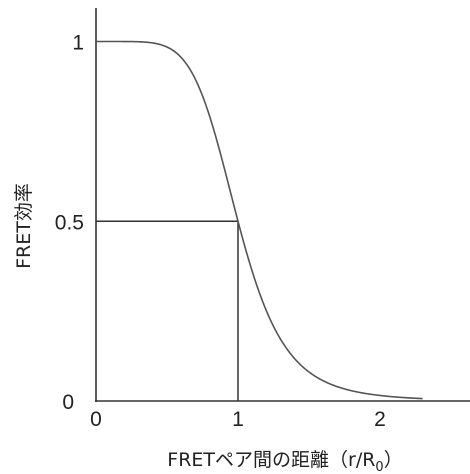  I want to click on x-axis-title-close: ）, so click(393, 460).